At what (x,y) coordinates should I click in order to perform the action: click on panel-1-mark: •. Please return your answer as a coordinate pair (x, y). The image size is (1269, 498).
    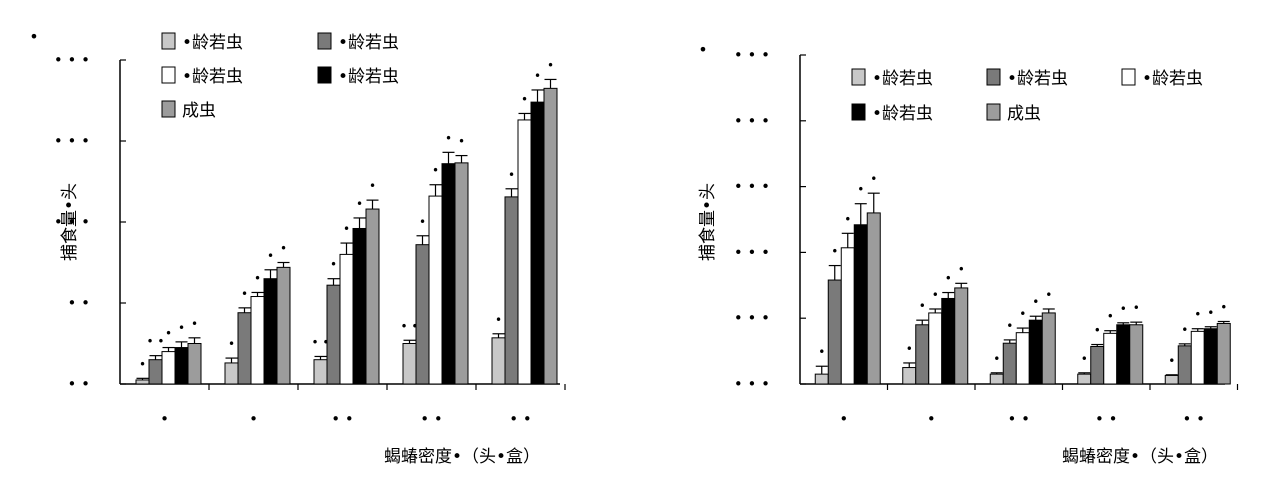
    Looking at the image, I should click on (702, 49).